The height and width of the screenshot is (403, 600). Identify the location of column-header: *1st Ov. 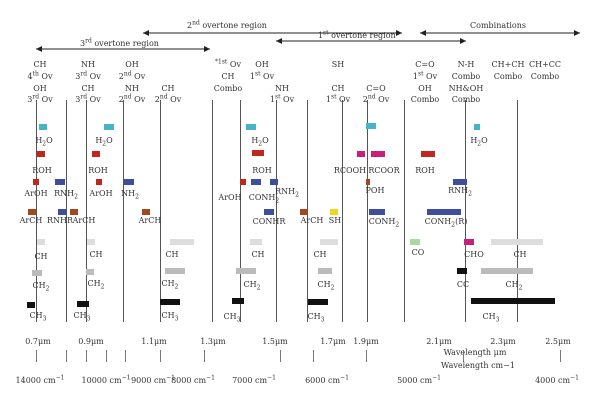
(228, 63).